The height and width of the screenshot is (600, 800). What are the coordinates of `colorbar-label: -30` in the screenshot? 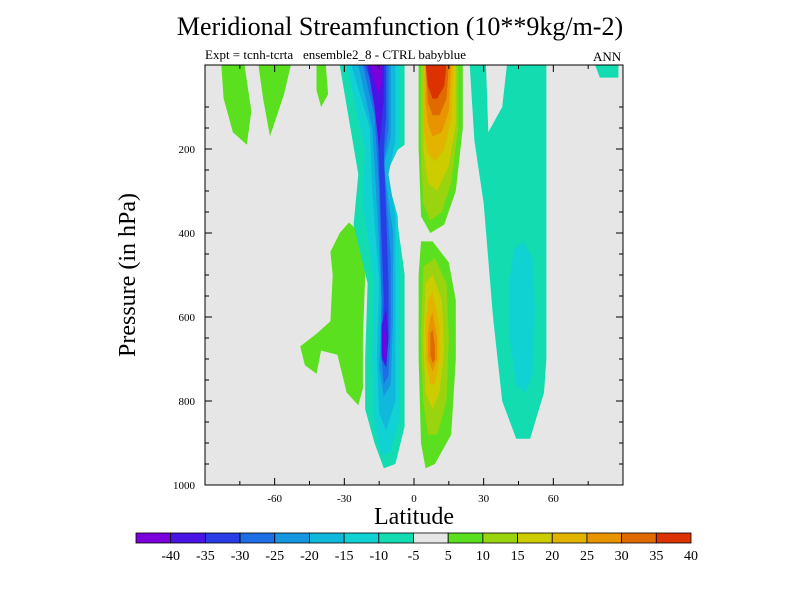 It's located at (240, 556).